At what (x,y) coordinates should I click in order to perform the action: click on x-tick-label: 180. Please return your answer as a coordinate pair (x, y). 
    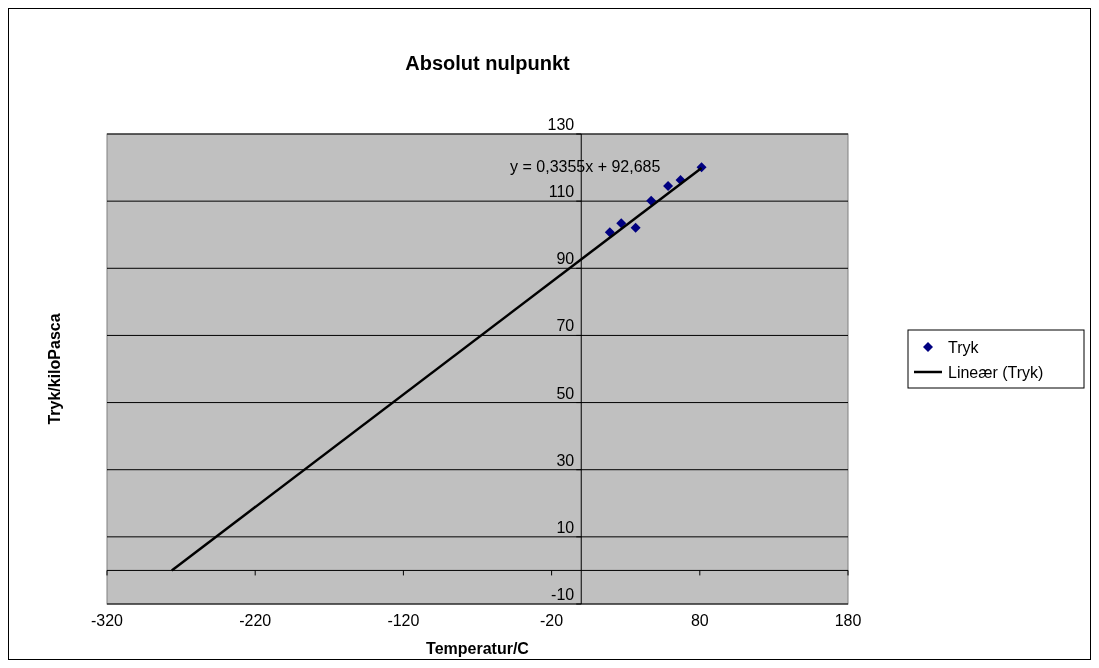
    Looking at the image, I should click on (848, 620).